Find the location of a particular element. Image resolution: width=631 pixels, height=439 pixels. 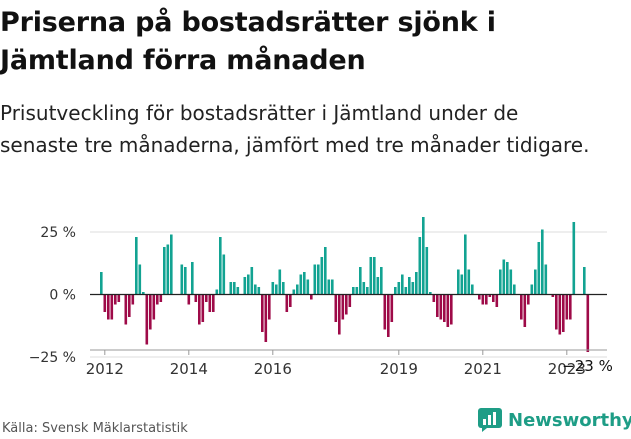

x-tick-label: 2023 is located at coordinates (567, 369).